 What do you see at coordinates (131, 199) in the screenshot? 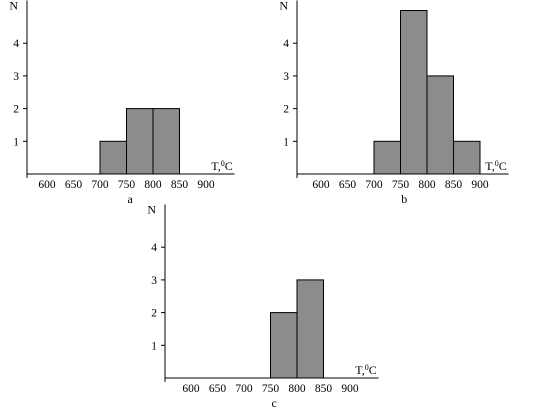
I see `panel-caption: a` at bounding box center [131, 199].